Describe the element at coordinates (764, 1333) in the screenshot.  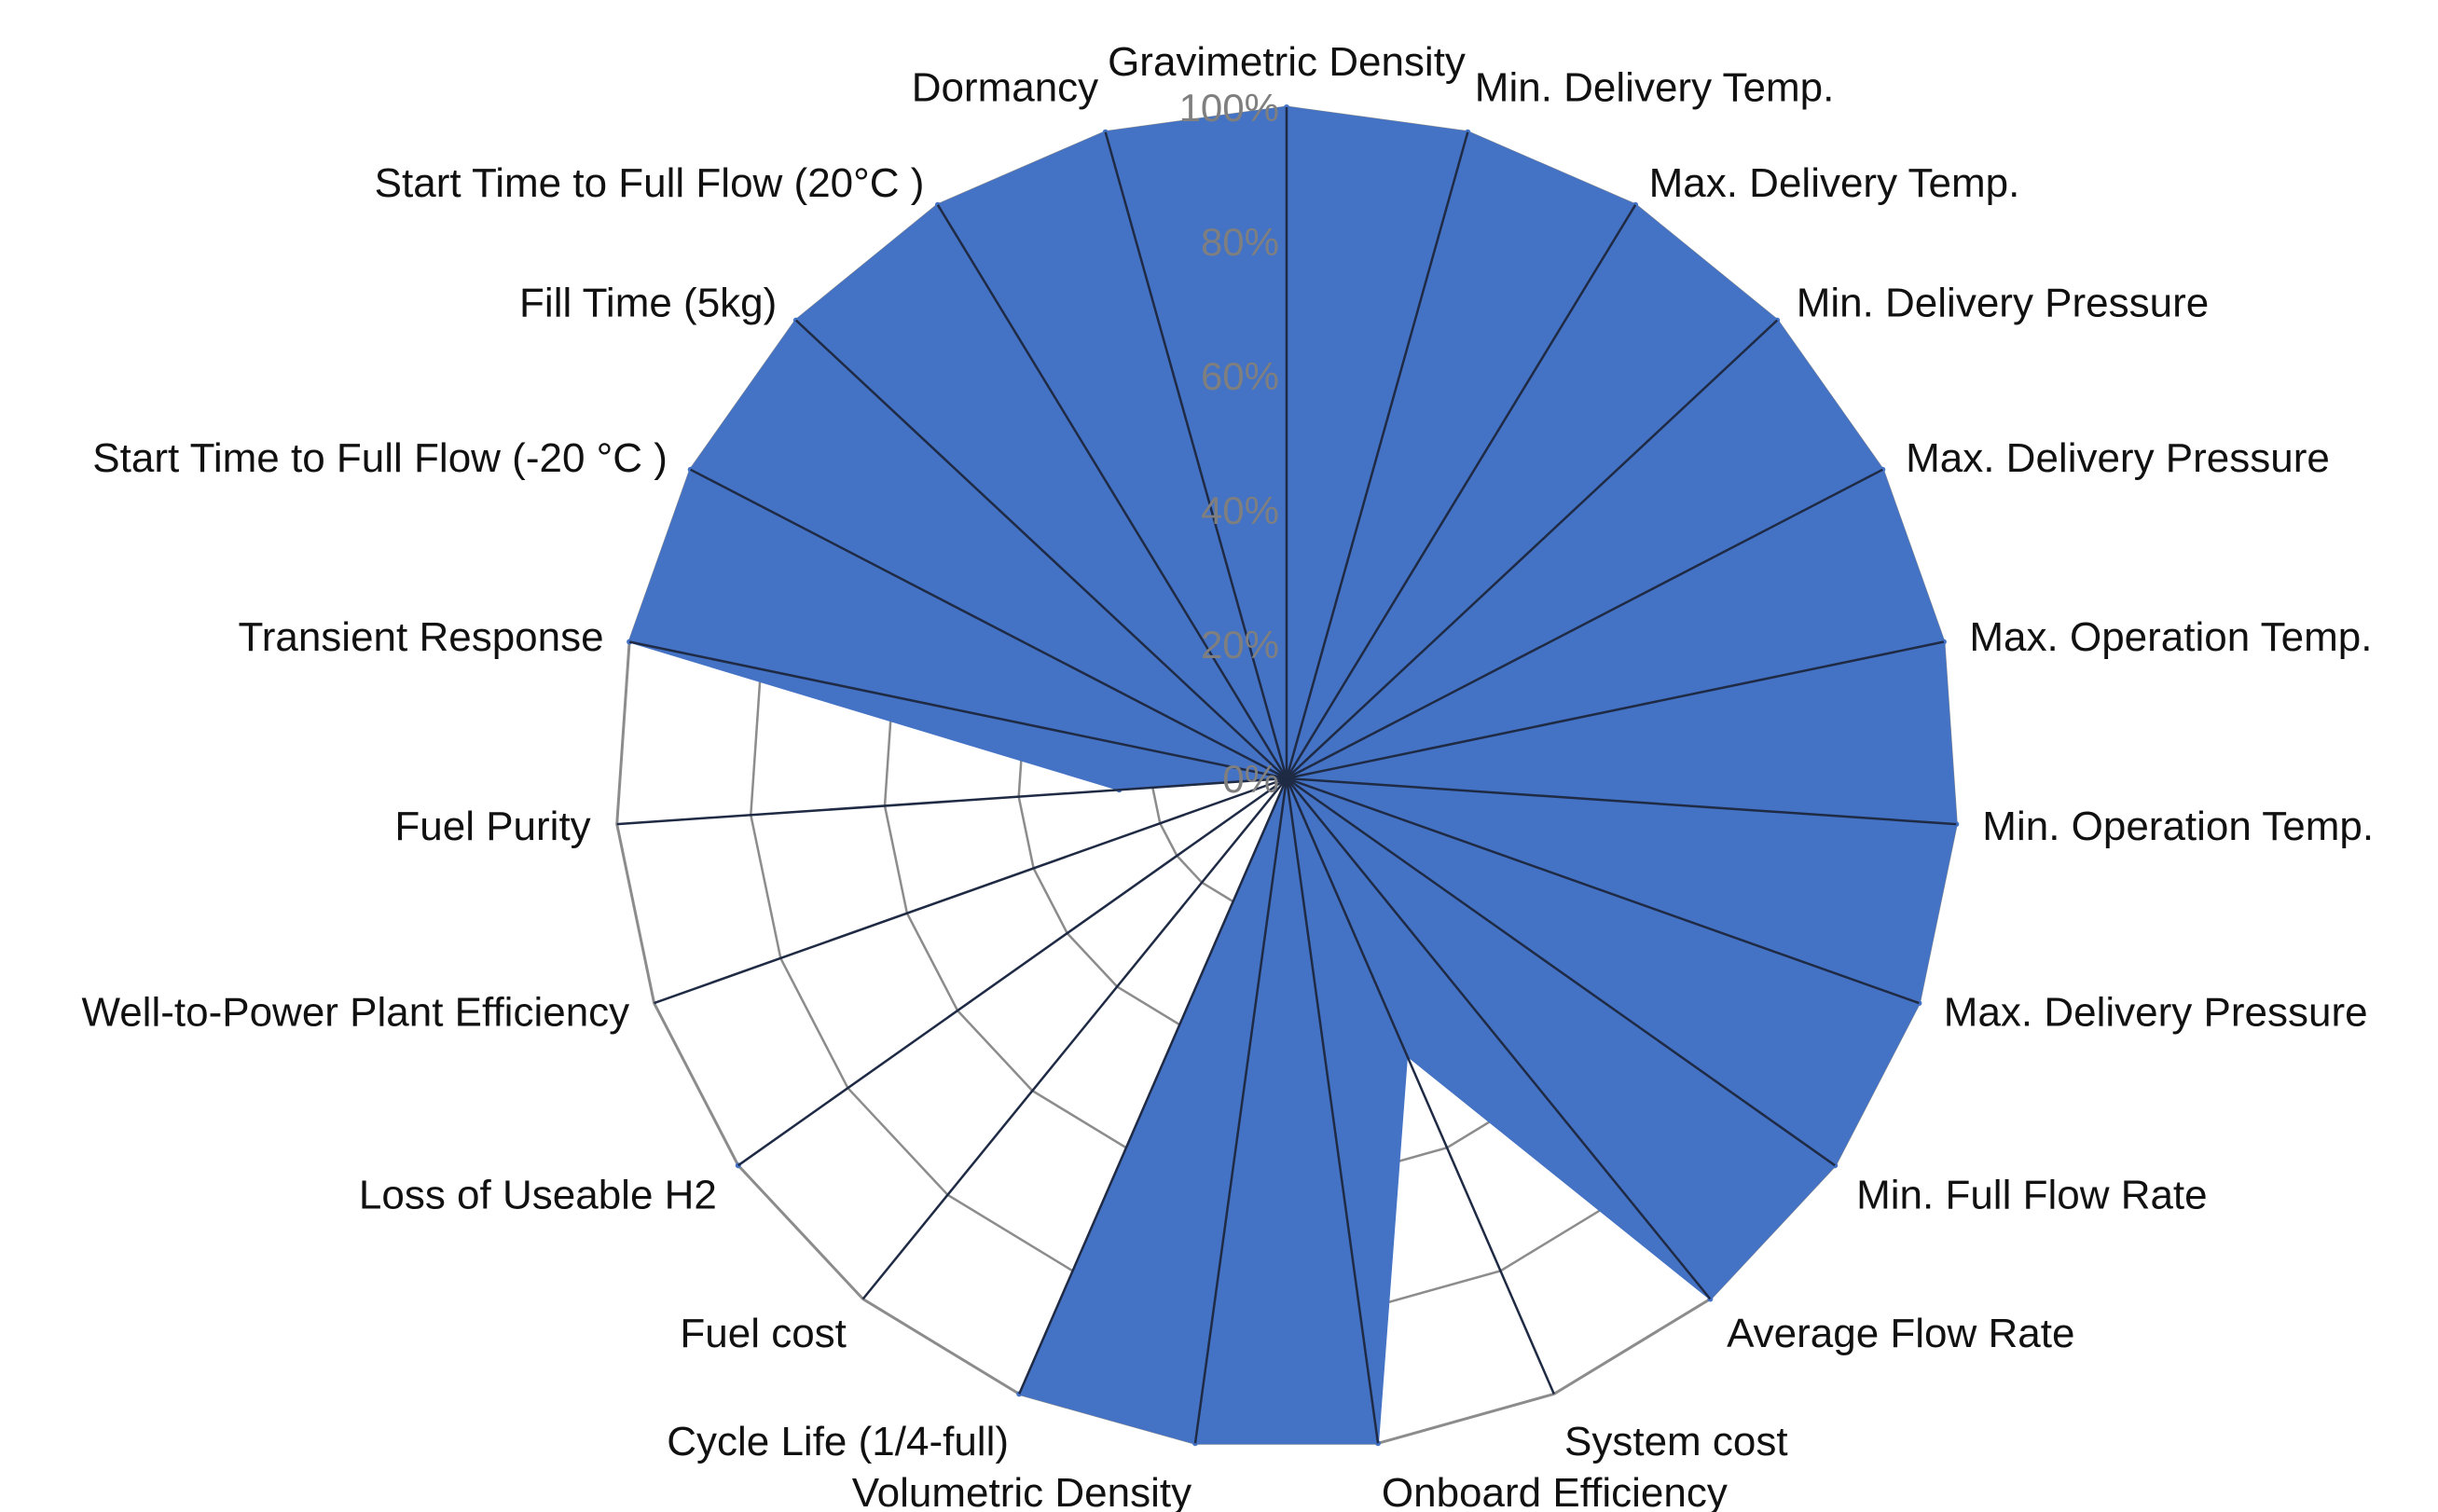
I see `category-label: Fuel cost` at that location.